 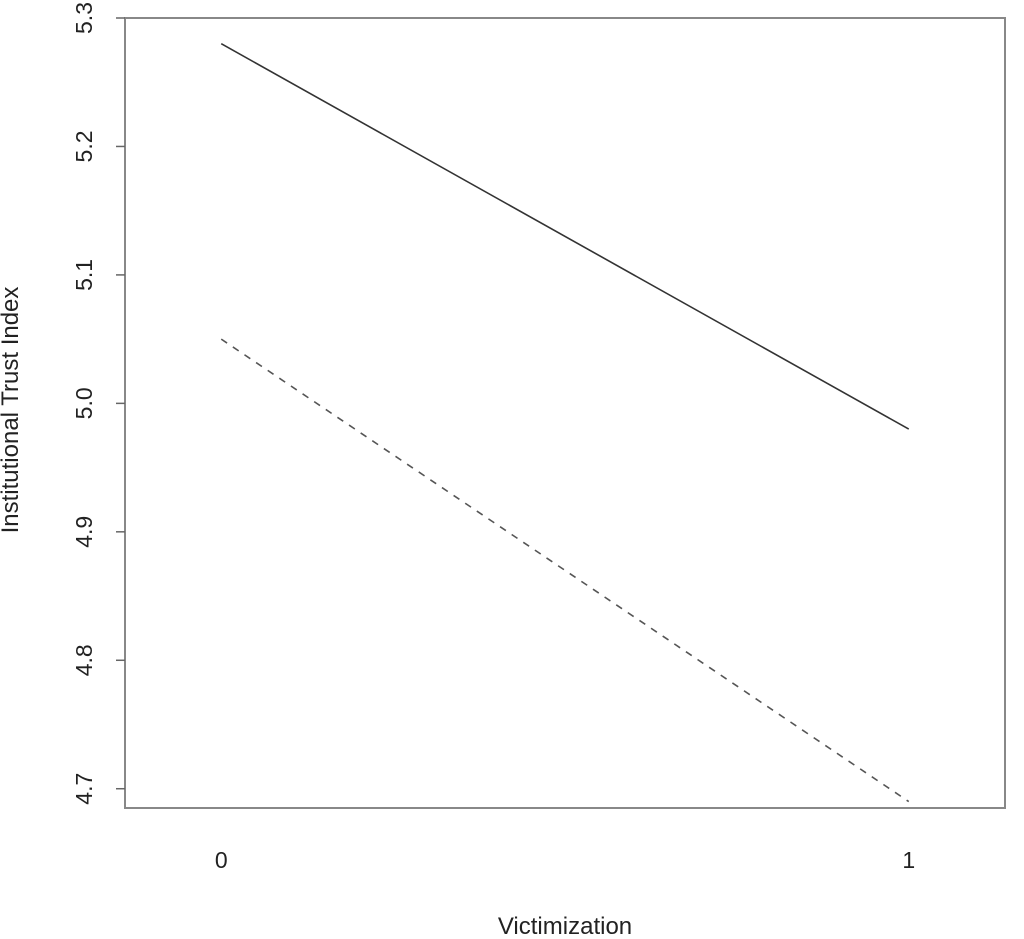 I want to click on y-axis-title: Institutional Trust Index, so click(x=12, y=410).